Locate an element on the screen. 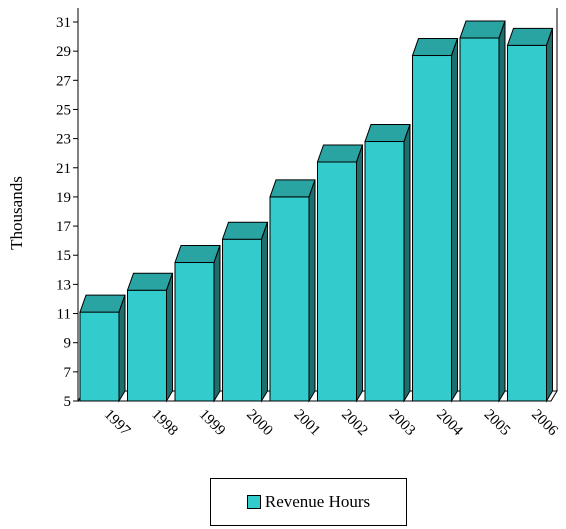 The height and width of the screenshot is (529, 566). y-tick-label: 7 is located at coordinates (68, 373).